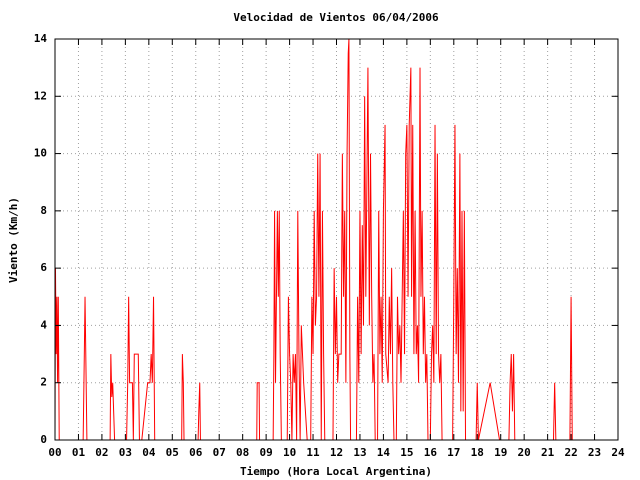  What do you see at coordinates (594, 452) in the screenshot?
I see `x-tick-label: 23` at bounding box center [594, 452].